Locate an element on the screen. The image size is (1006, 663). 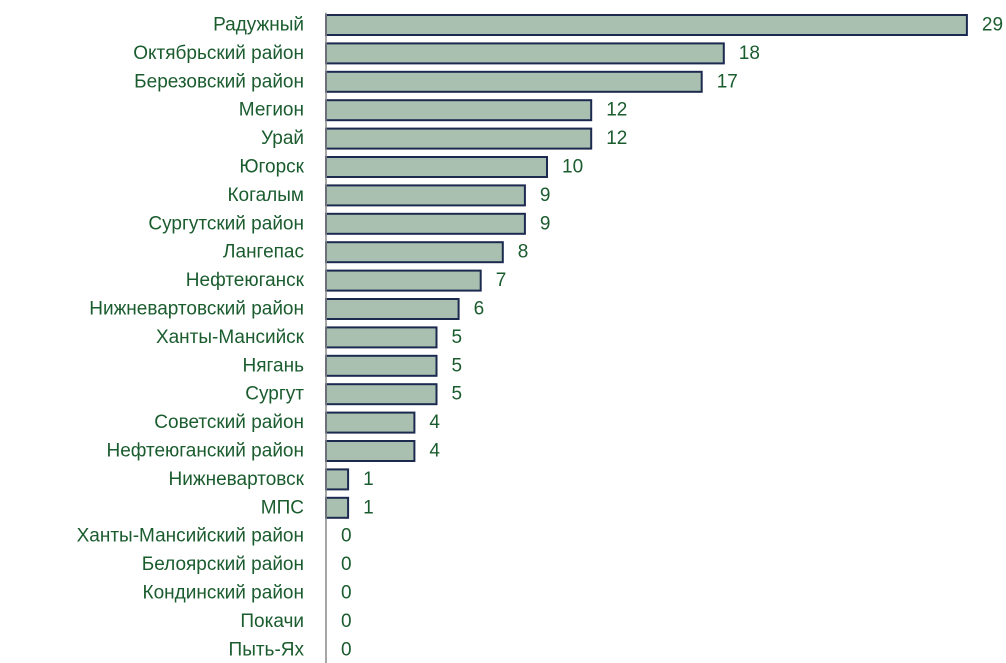
category-label: Кондинский район is located at coordinates (223, 593).